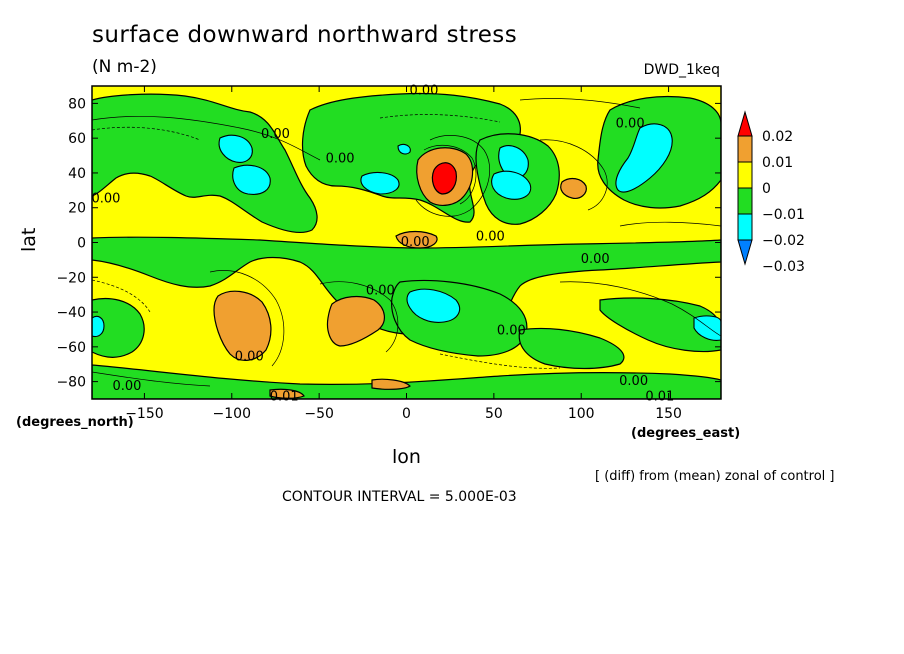  Describe the element at coordinates (319, 414) in the screenshot. I see `x-tick-label: −50` at that location.